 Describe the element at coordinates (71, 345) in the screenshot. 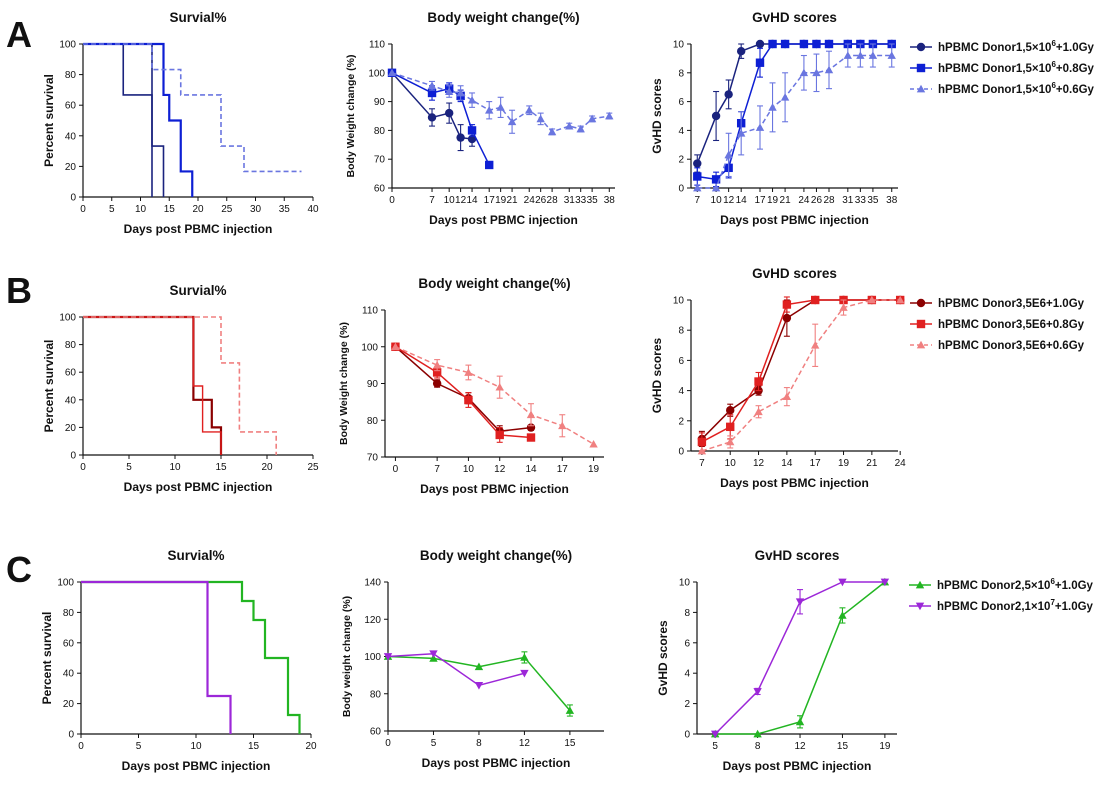

I see `y-tick-label: 80` at that location.